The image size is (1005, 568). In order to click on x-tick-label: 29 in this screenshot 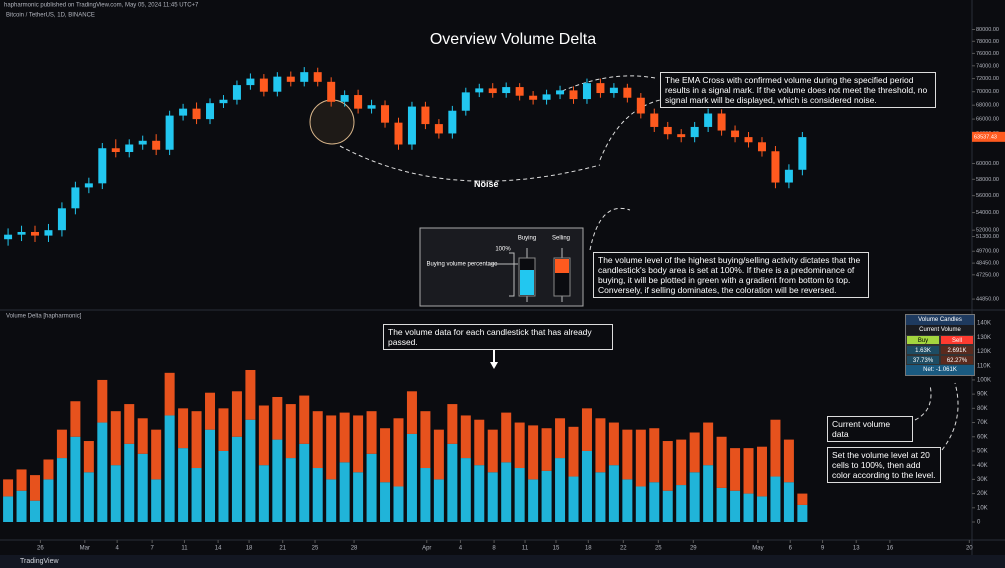, I will do `click(693, 549)`.